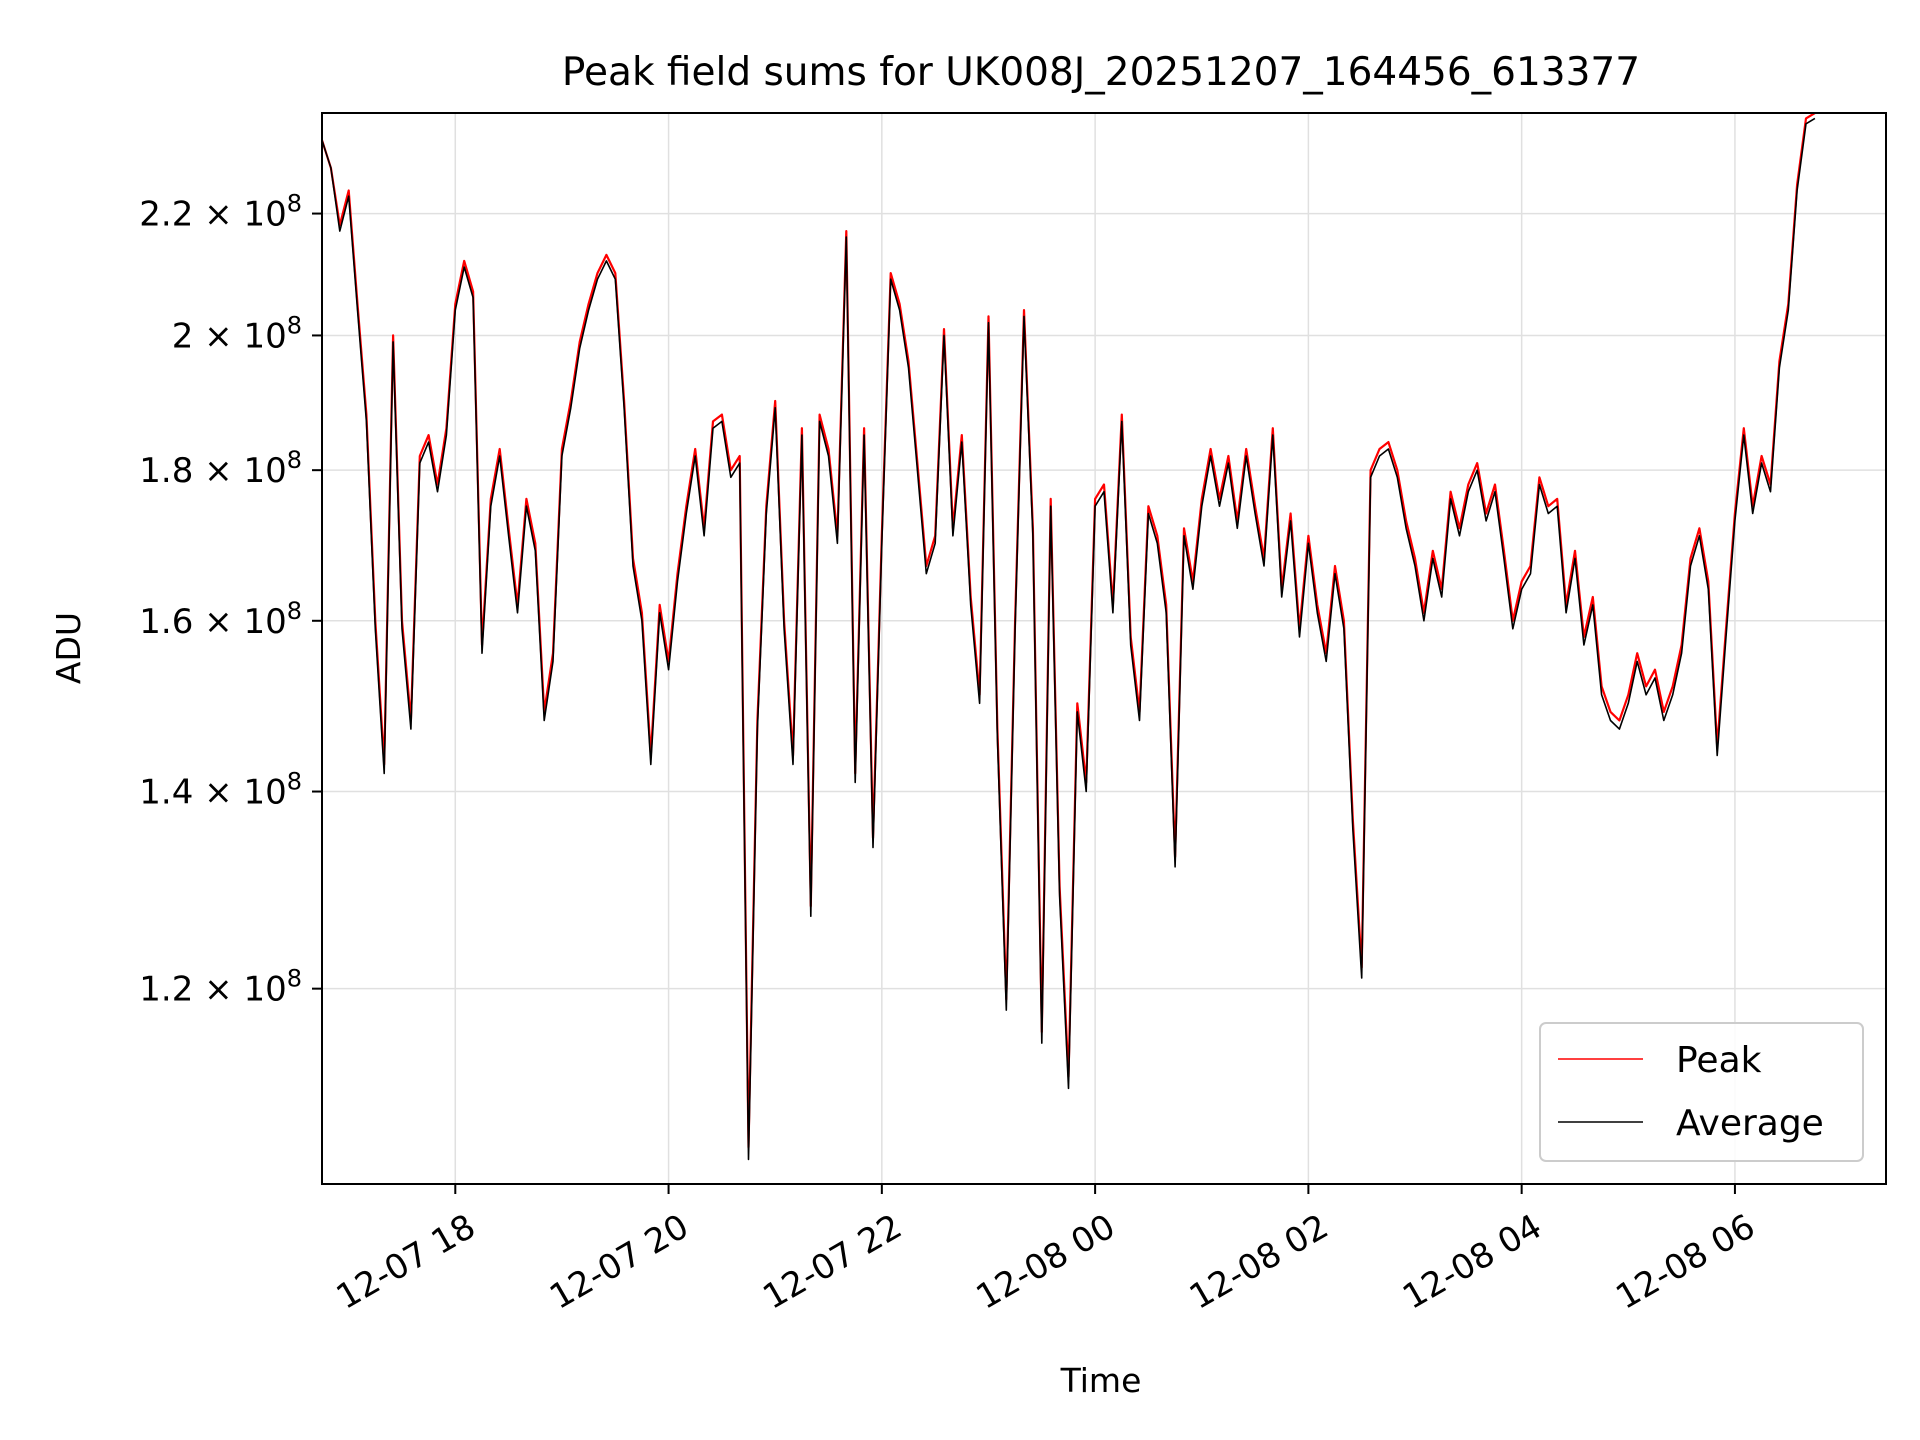 Image resolution: width=1920 pixels, height=1440 pixels. I want to click on y-tick-label: 1.4 × 108, so click(220, 790).